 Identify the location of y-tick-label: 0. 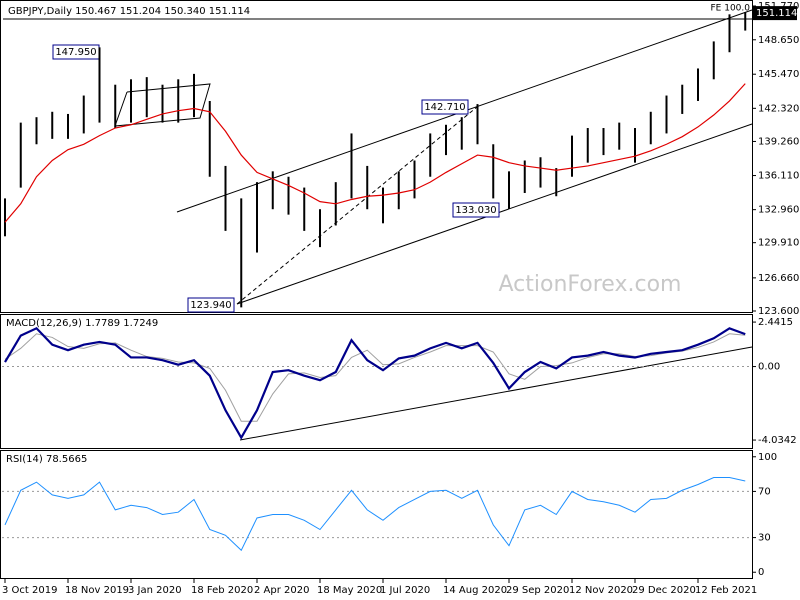
(761, 572).